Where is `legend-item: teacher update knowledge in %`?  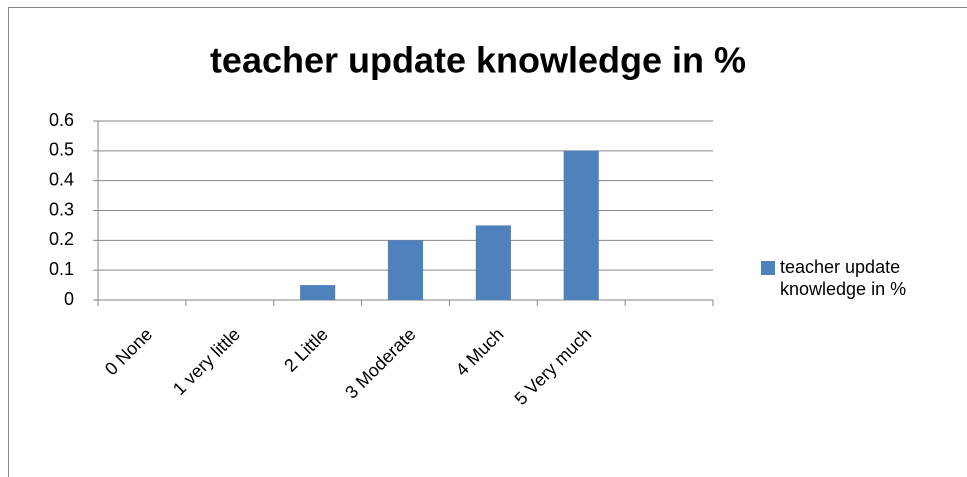
legend-item: teacher update knowledge in % is located at coordinates (843, 278).